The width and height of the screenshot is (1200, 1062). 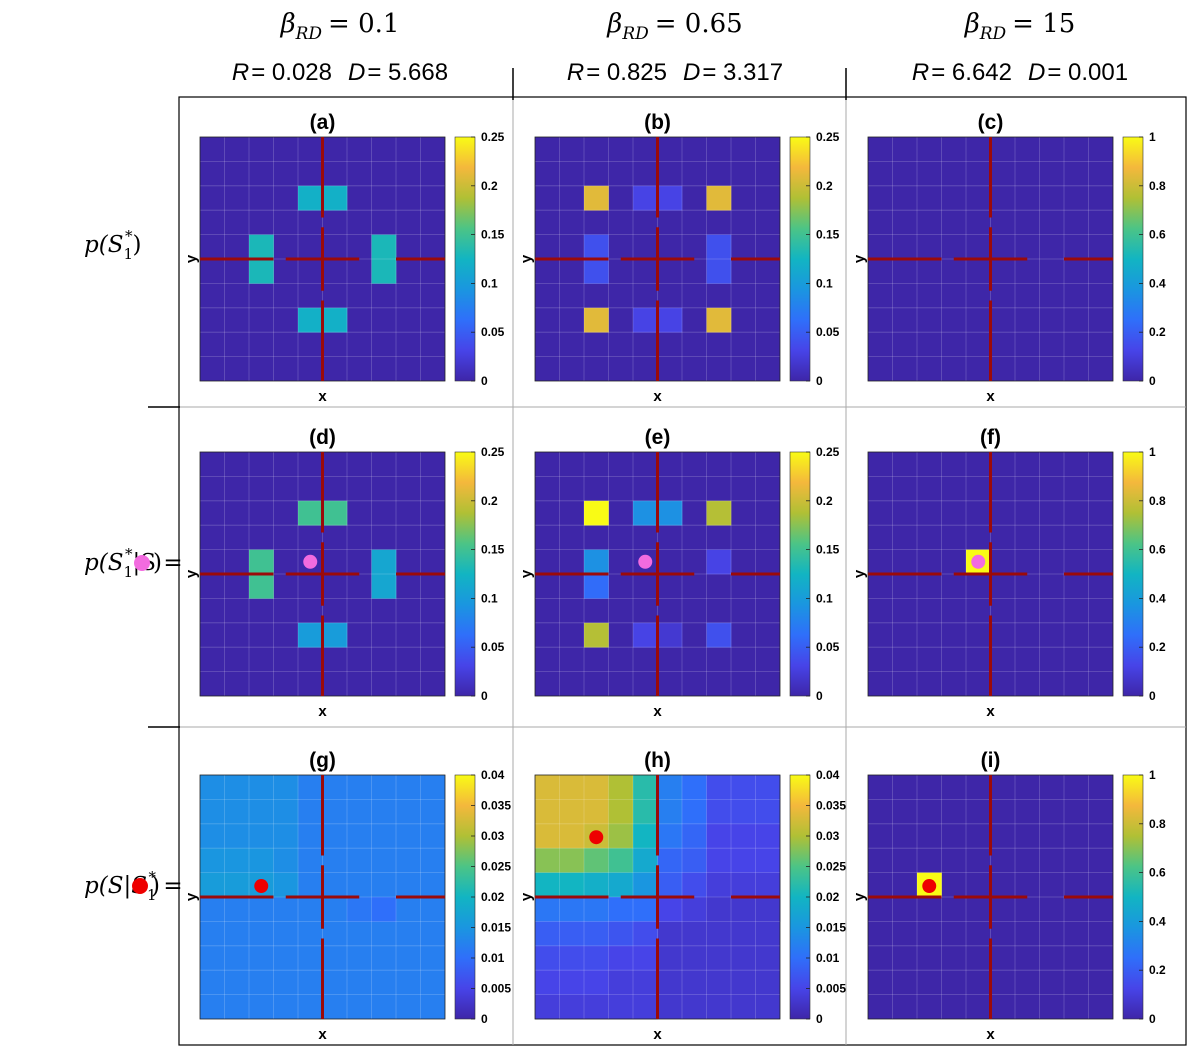 I want to click on panel-c: (c) x y 0 0.2 0.4 0.6 0.8 1, so click(x=1008, y=258).